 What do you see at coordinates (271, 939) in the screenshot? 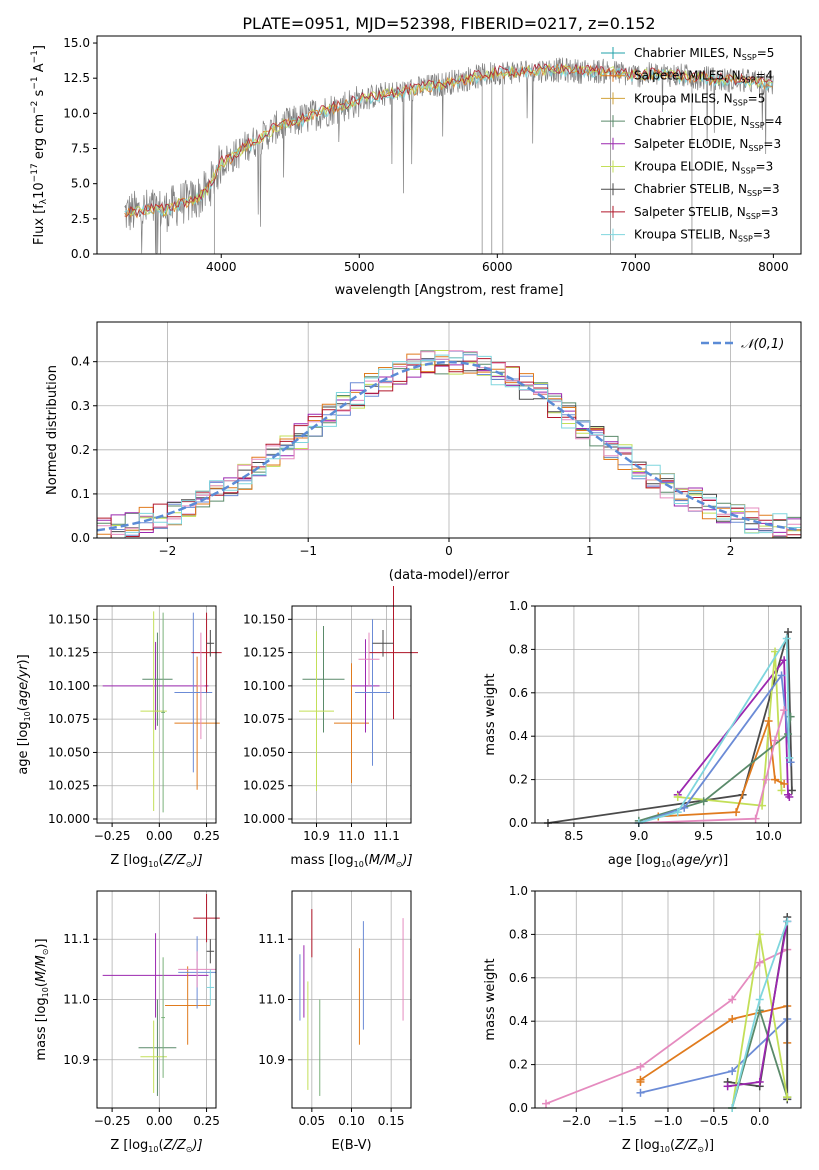
I see `y-tick-label: 11.1` at bounding box center [271, 939].